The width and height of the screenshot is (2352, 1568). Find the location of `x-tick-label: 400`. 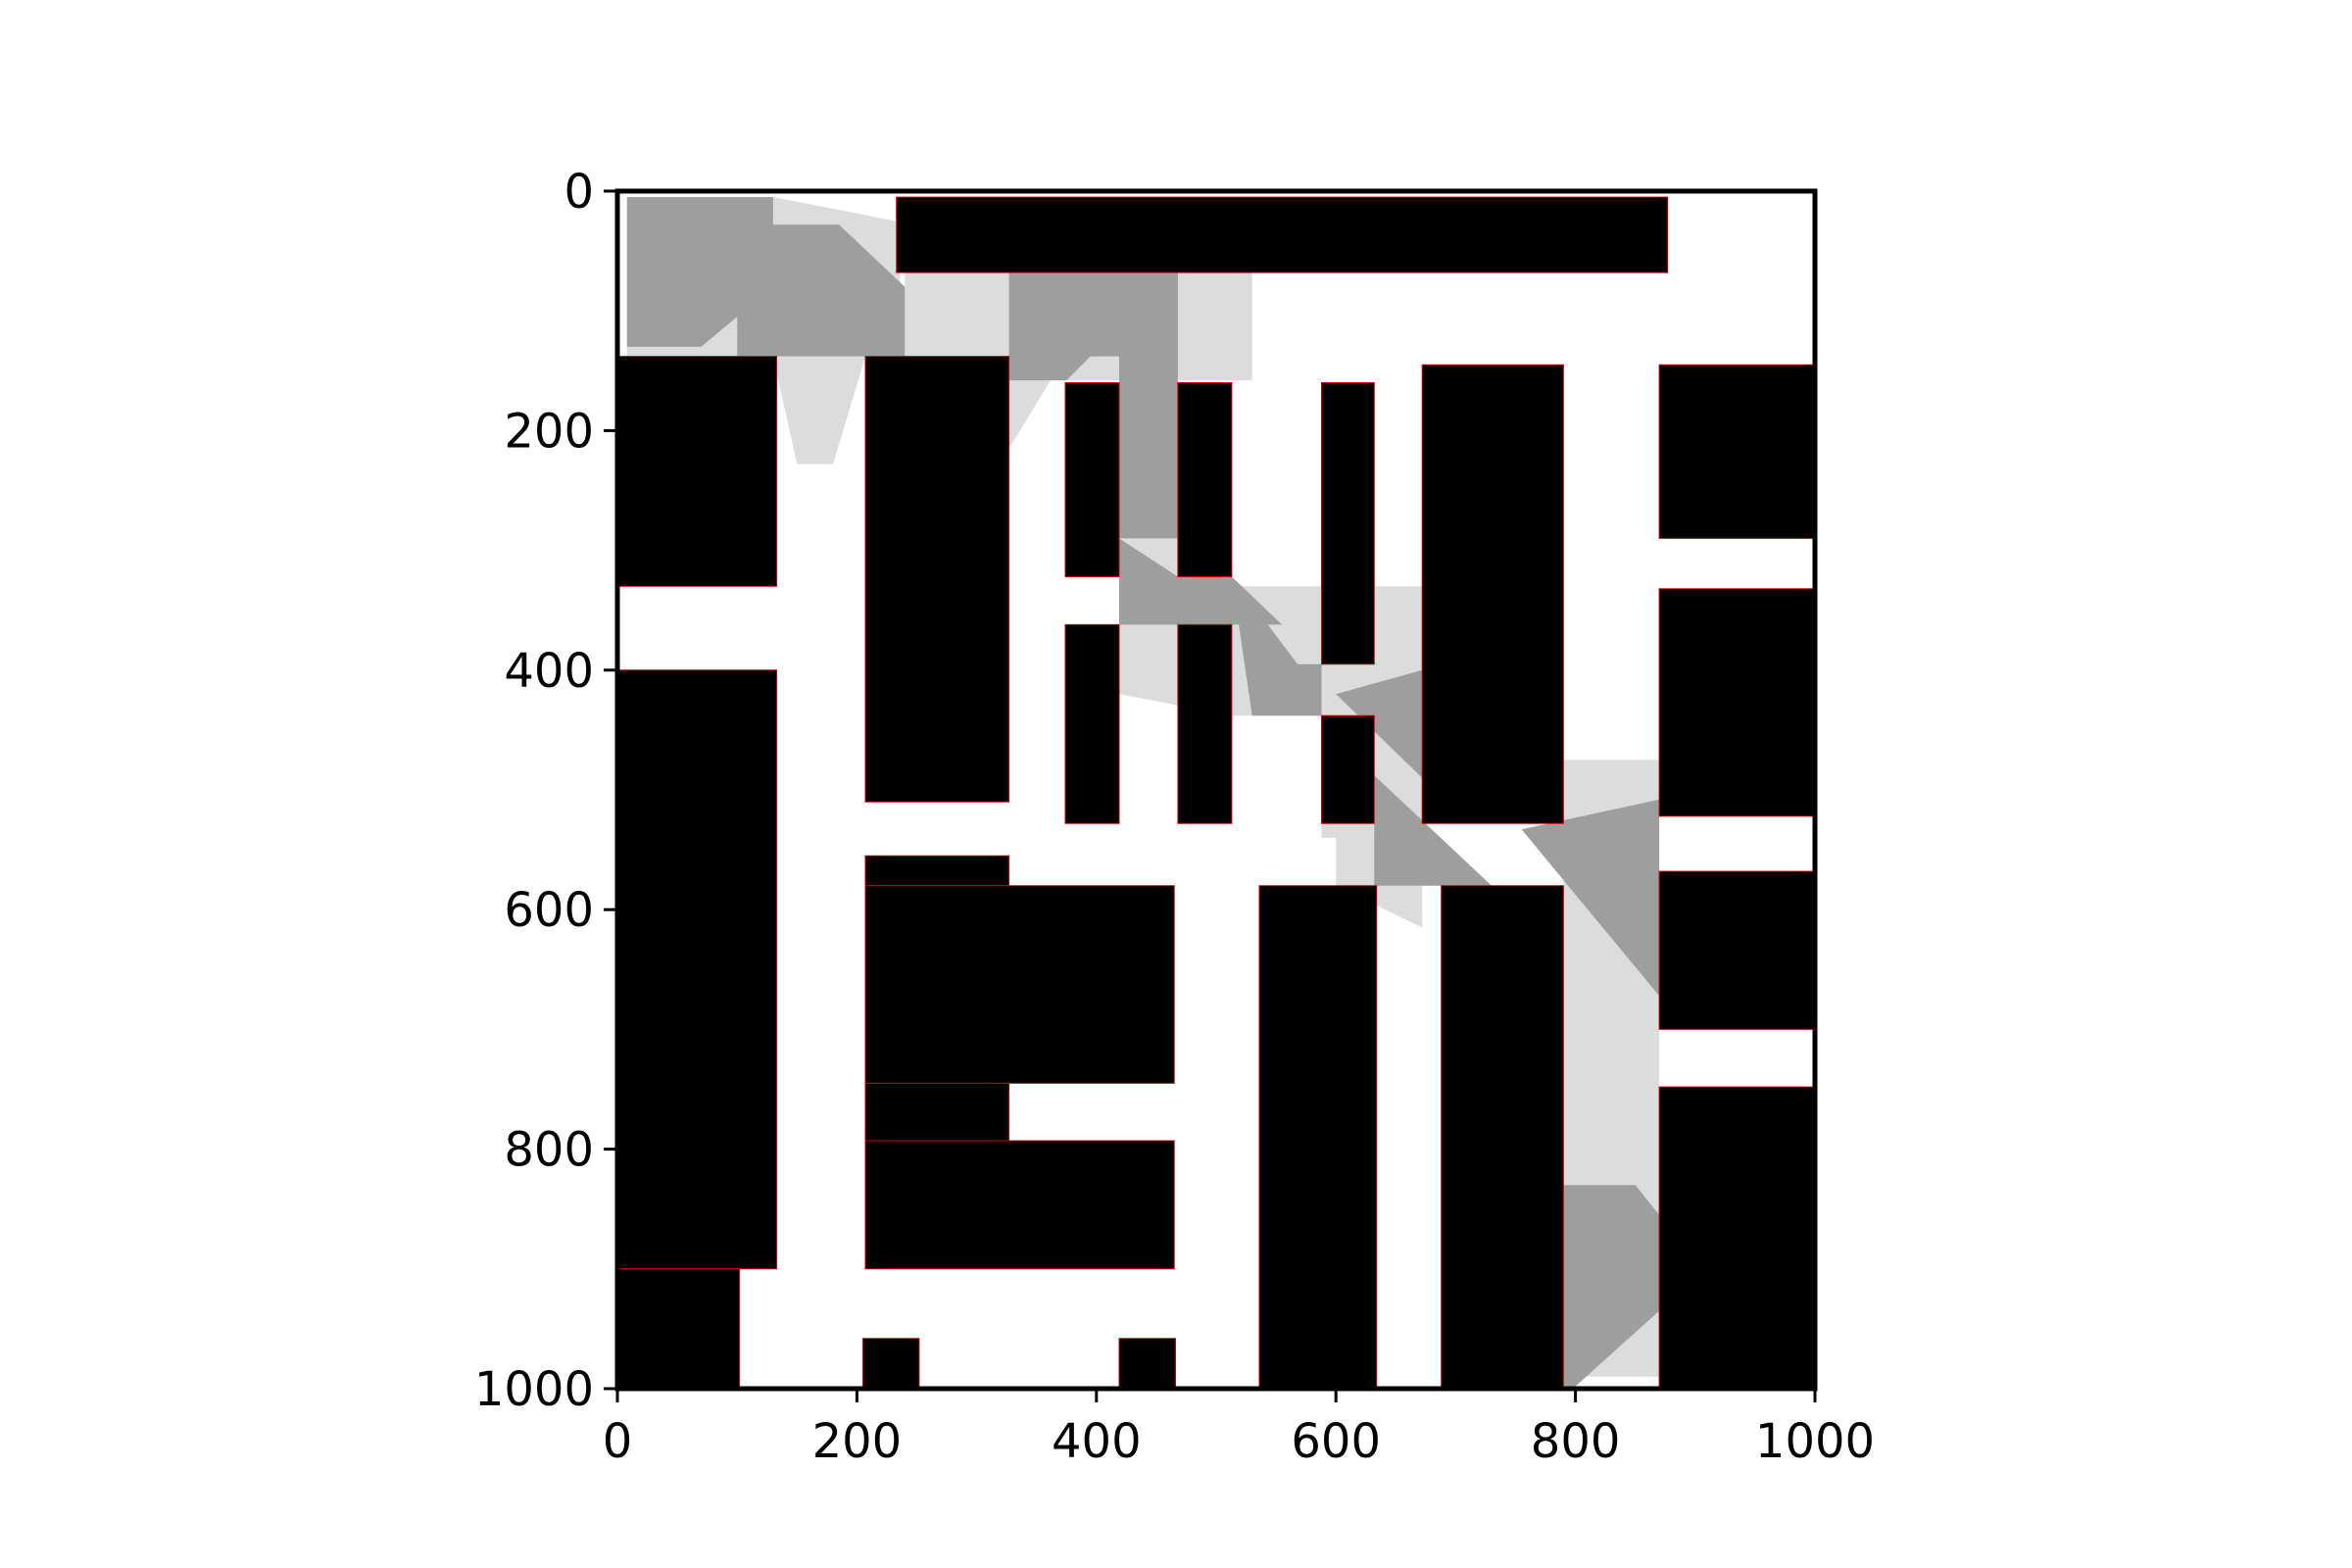

x-tick-label: 400 is located at coordinates (1097, 1441).